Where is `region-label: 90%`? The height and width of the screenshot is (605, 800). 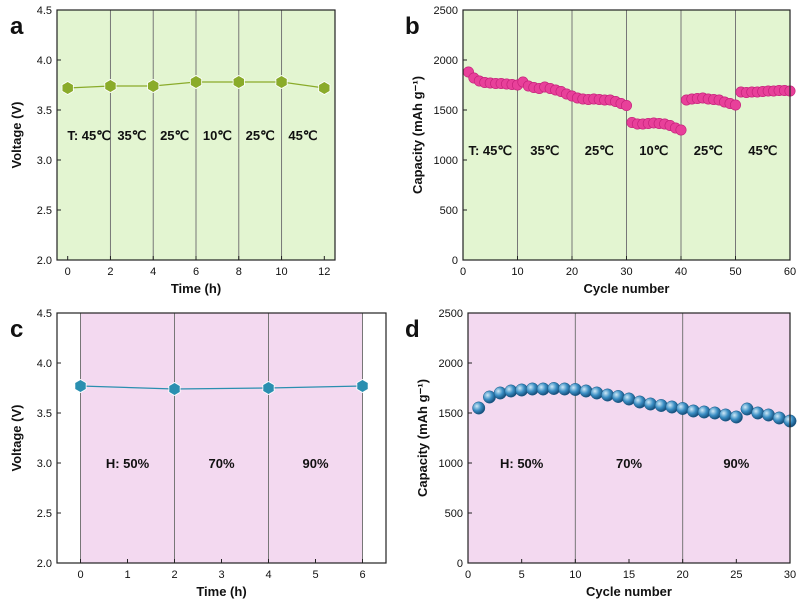
region-label: 90% is located at coordinates (736, 463).